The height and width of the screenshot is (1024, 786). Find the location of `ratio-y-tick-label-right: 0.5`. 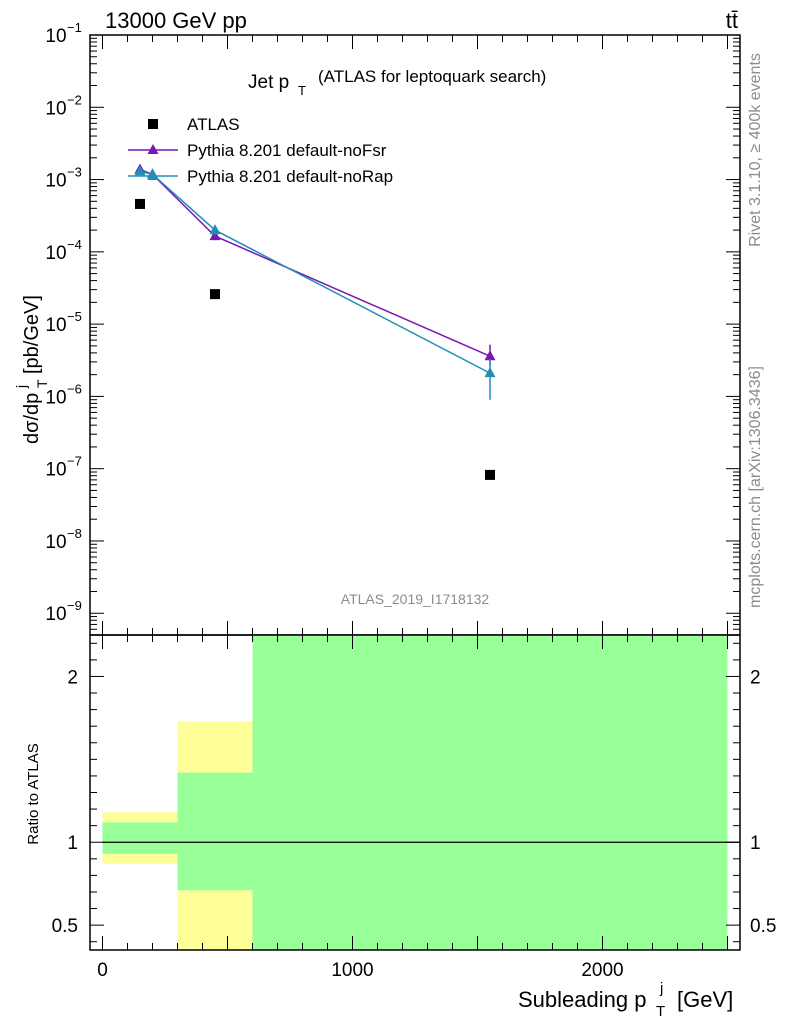

ratio-y-tick-label-right: 0.5 is located at coordinates (763, 926).